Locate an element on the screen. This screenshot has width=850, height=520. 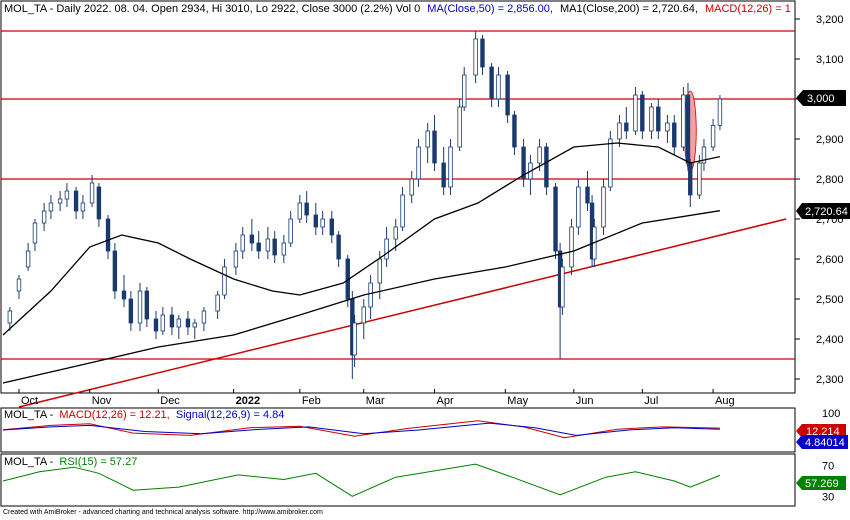
y-tick-label: 2,500 is located at coordinates (830, 300).